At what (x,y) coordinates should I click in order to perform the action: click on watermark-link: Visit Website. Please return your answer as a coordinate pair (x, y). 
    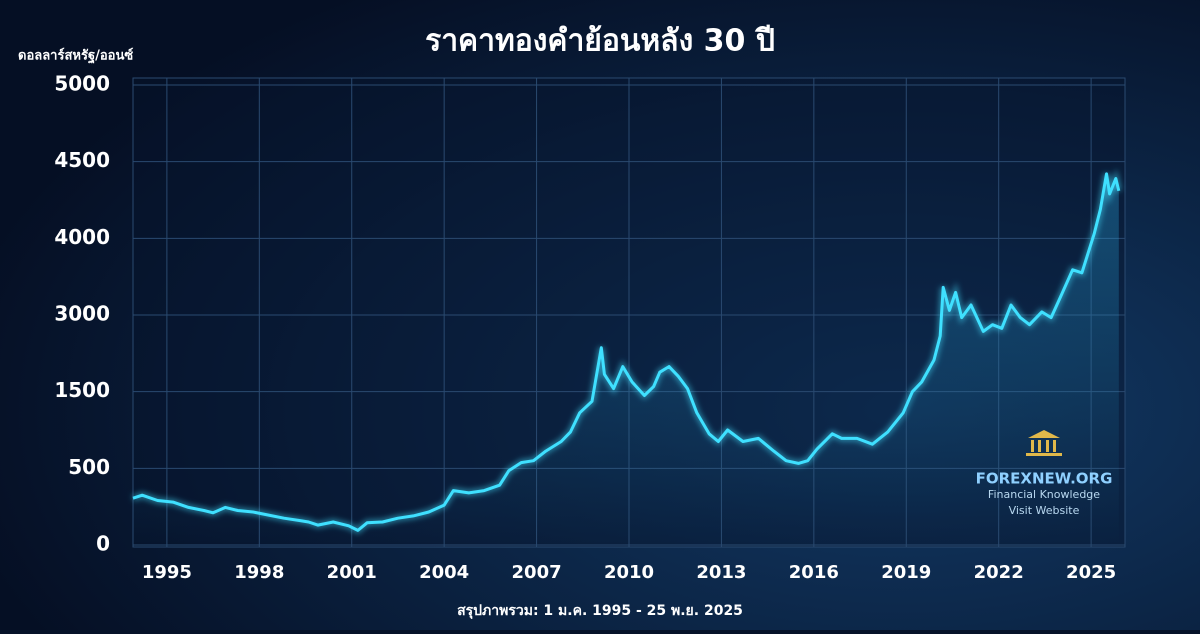
    Looking at the image, I should click on (1044, 510).